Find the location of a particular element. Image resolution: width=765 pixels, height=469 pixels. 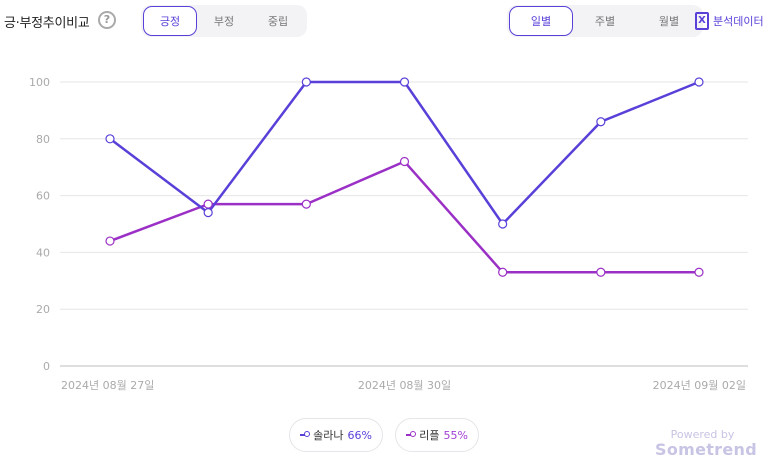

chart-title: 긍·부정추이비교 is located at coordinates (47, 23).